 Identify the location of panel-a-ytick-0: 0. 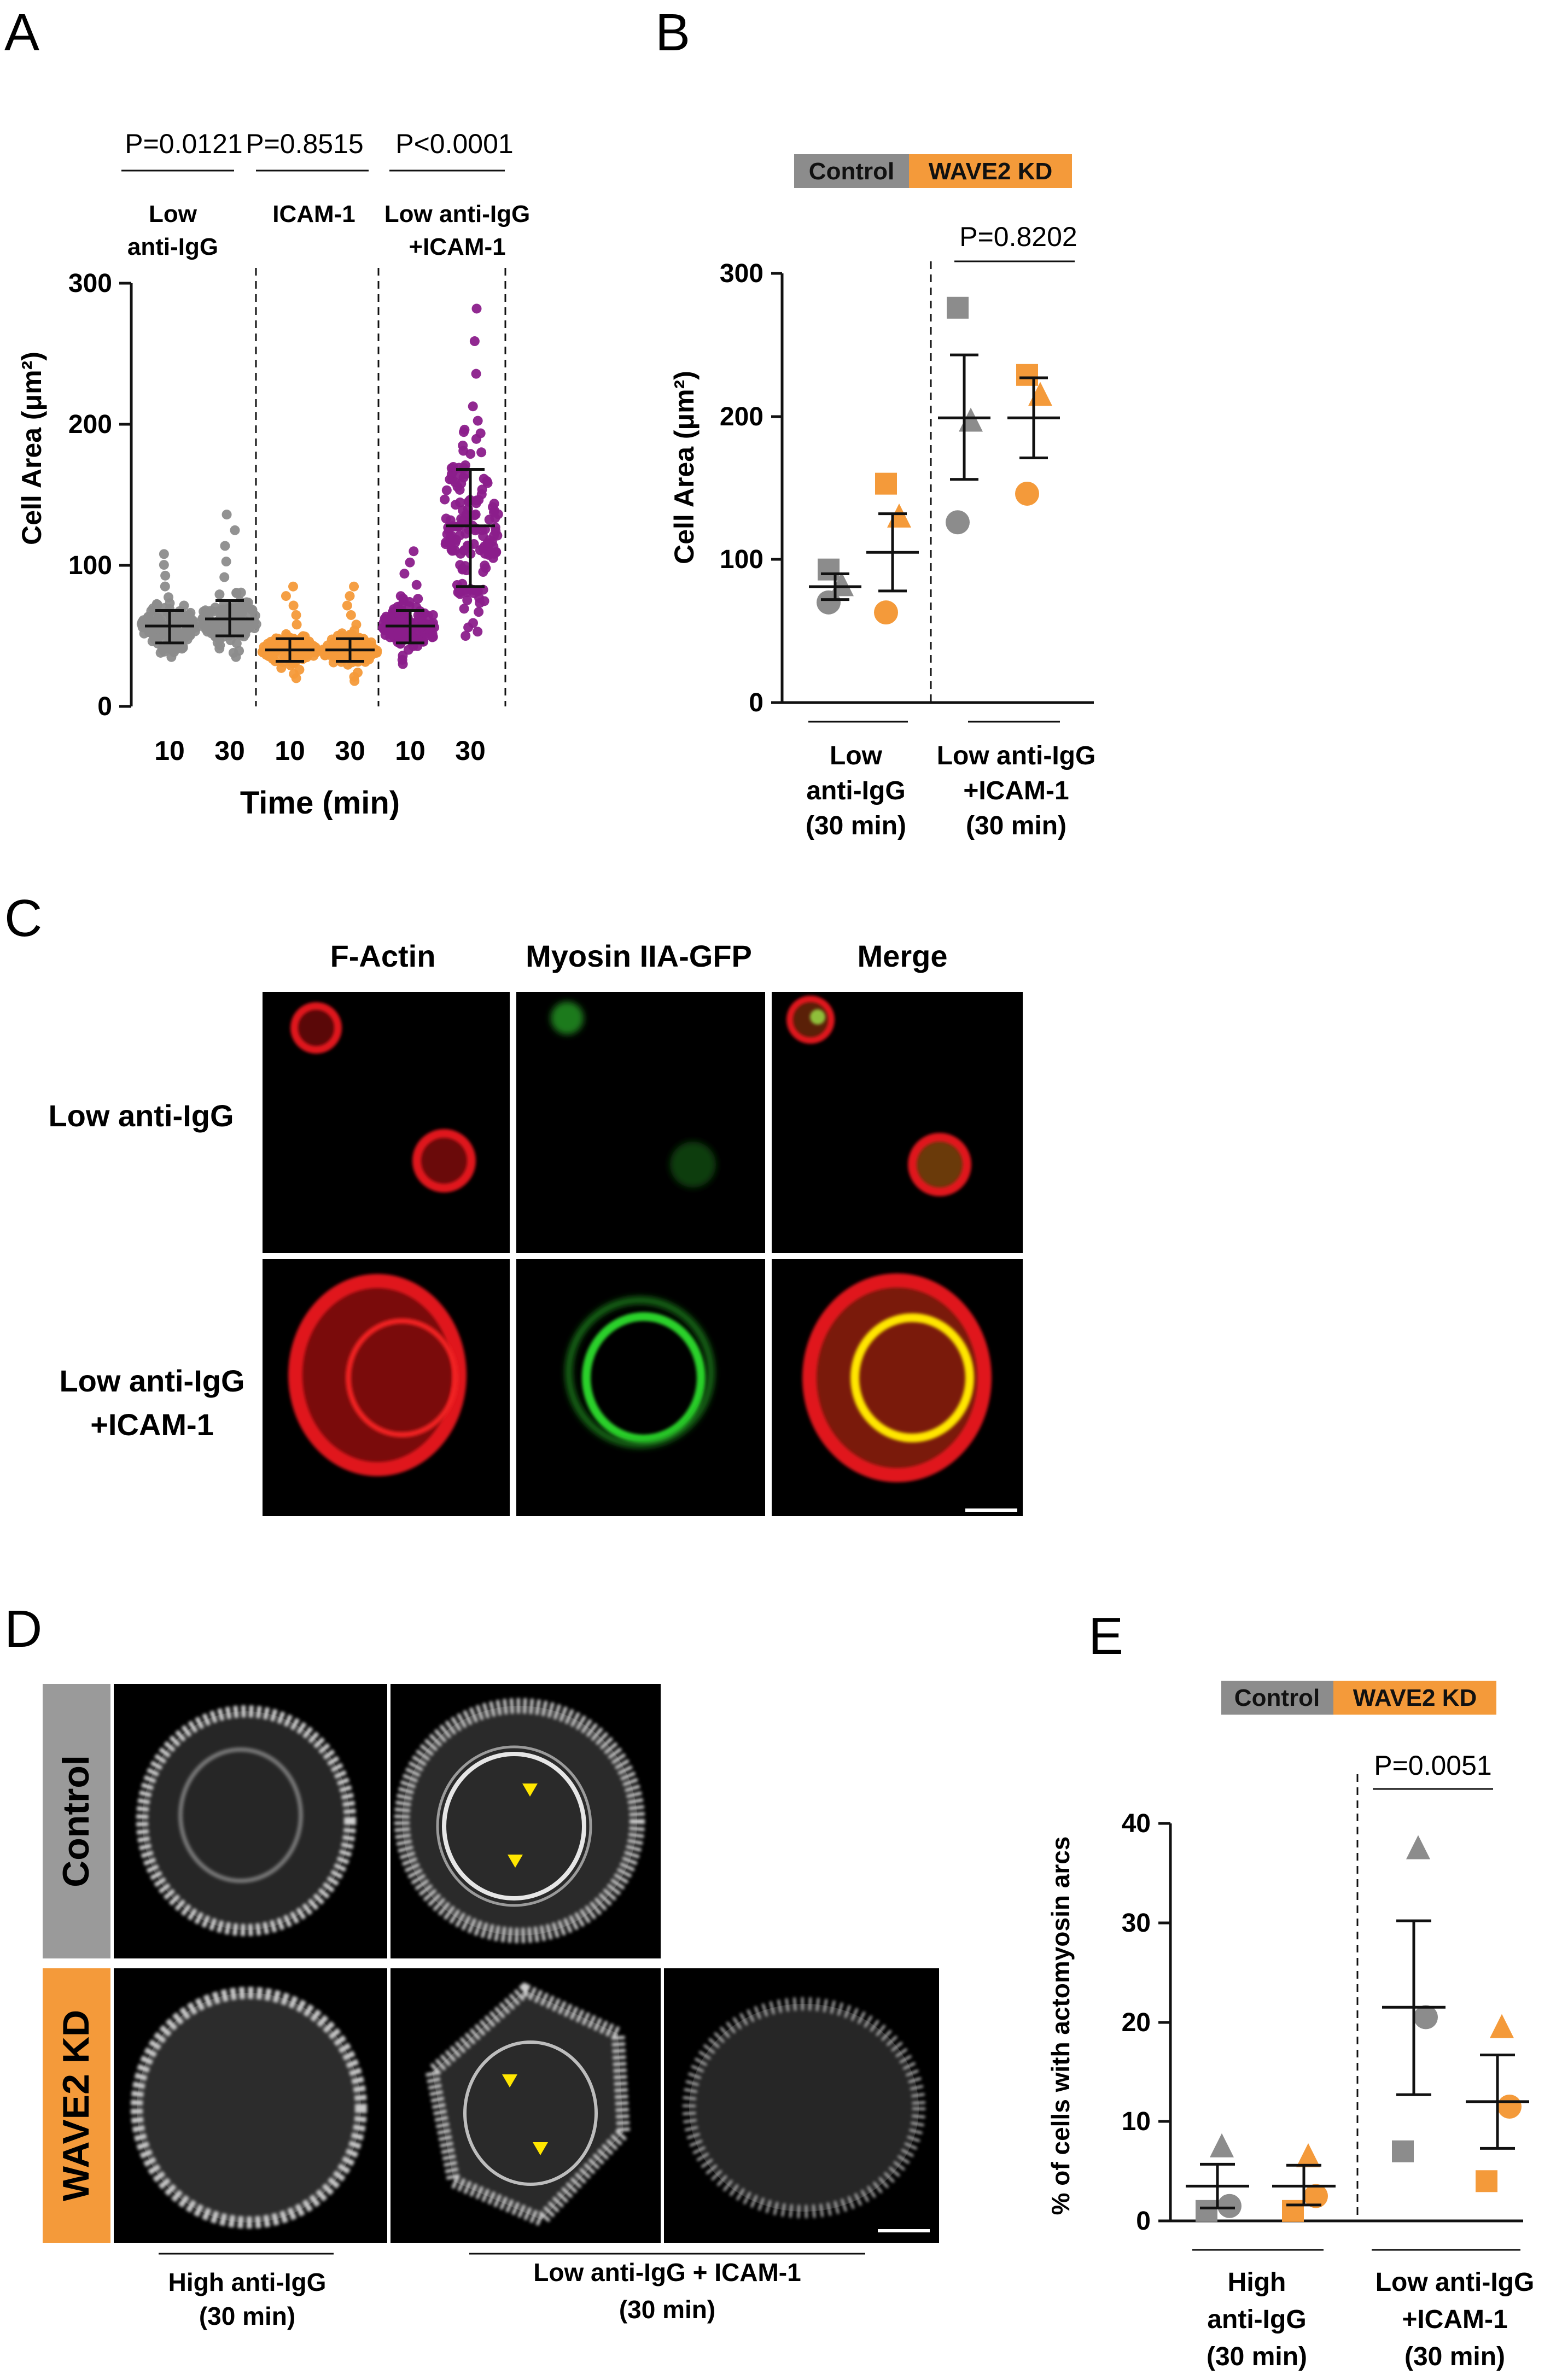
(105, 706).